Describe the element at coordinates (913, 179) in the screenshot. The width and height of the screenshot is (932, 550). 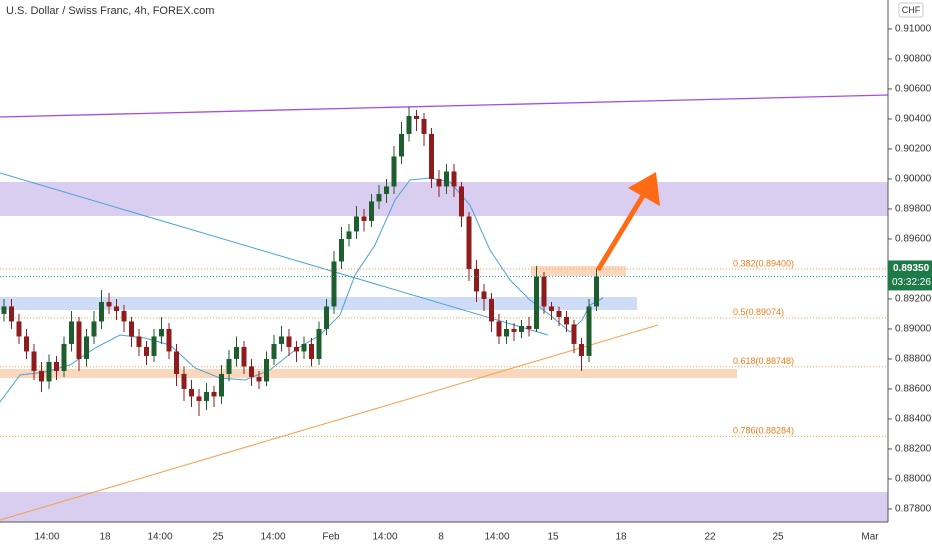
I see `y-tick-label: 0.90000` at that location.